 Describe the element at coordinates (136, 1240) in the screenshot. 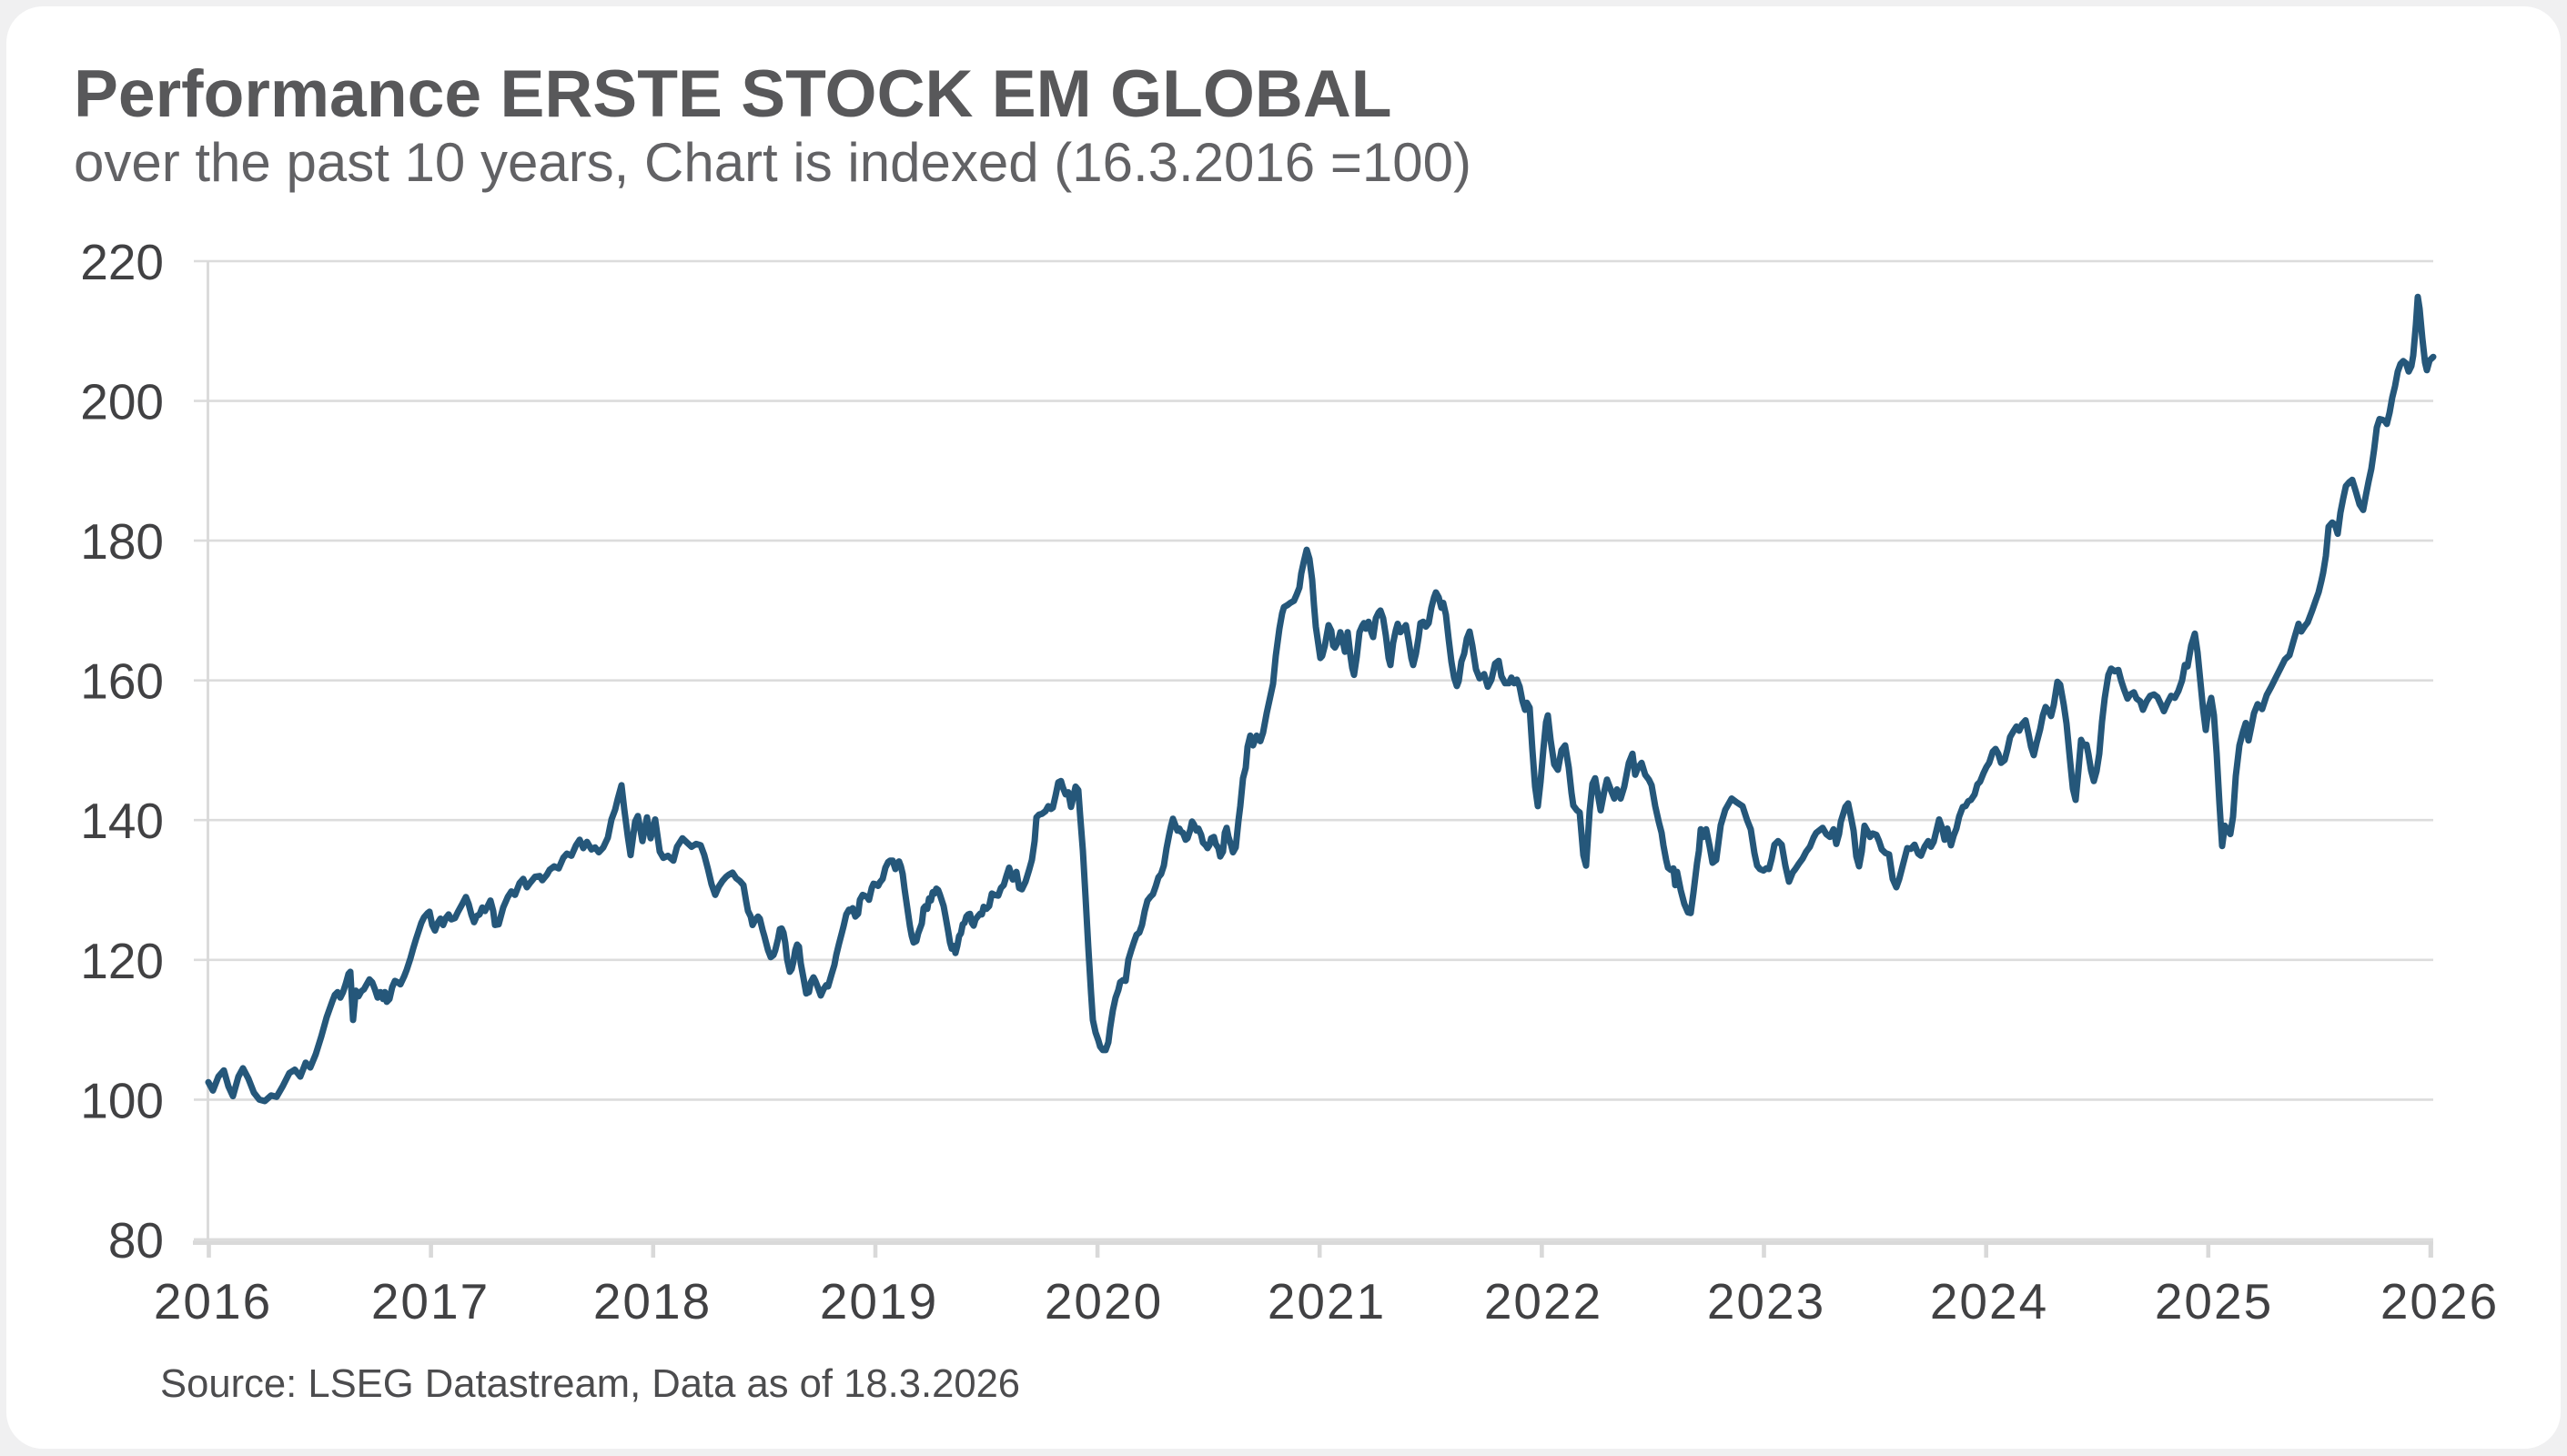

I see `svg-text: 80` at that location.